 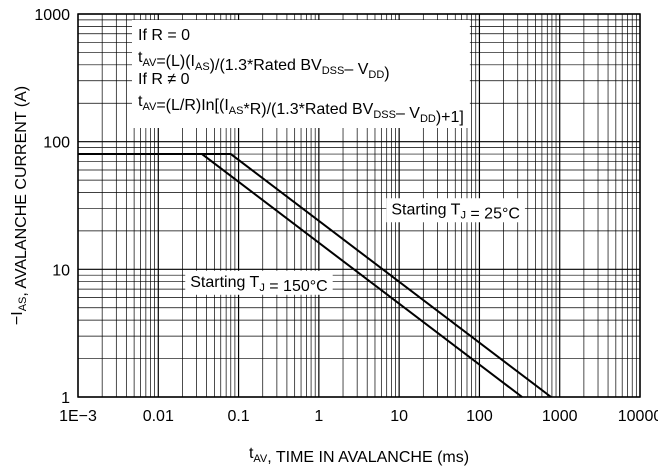 What do you see at coordinates (560, 416) in the screenshot?
I see `x-tick-label: 1000` at bounding box center [560, 416].